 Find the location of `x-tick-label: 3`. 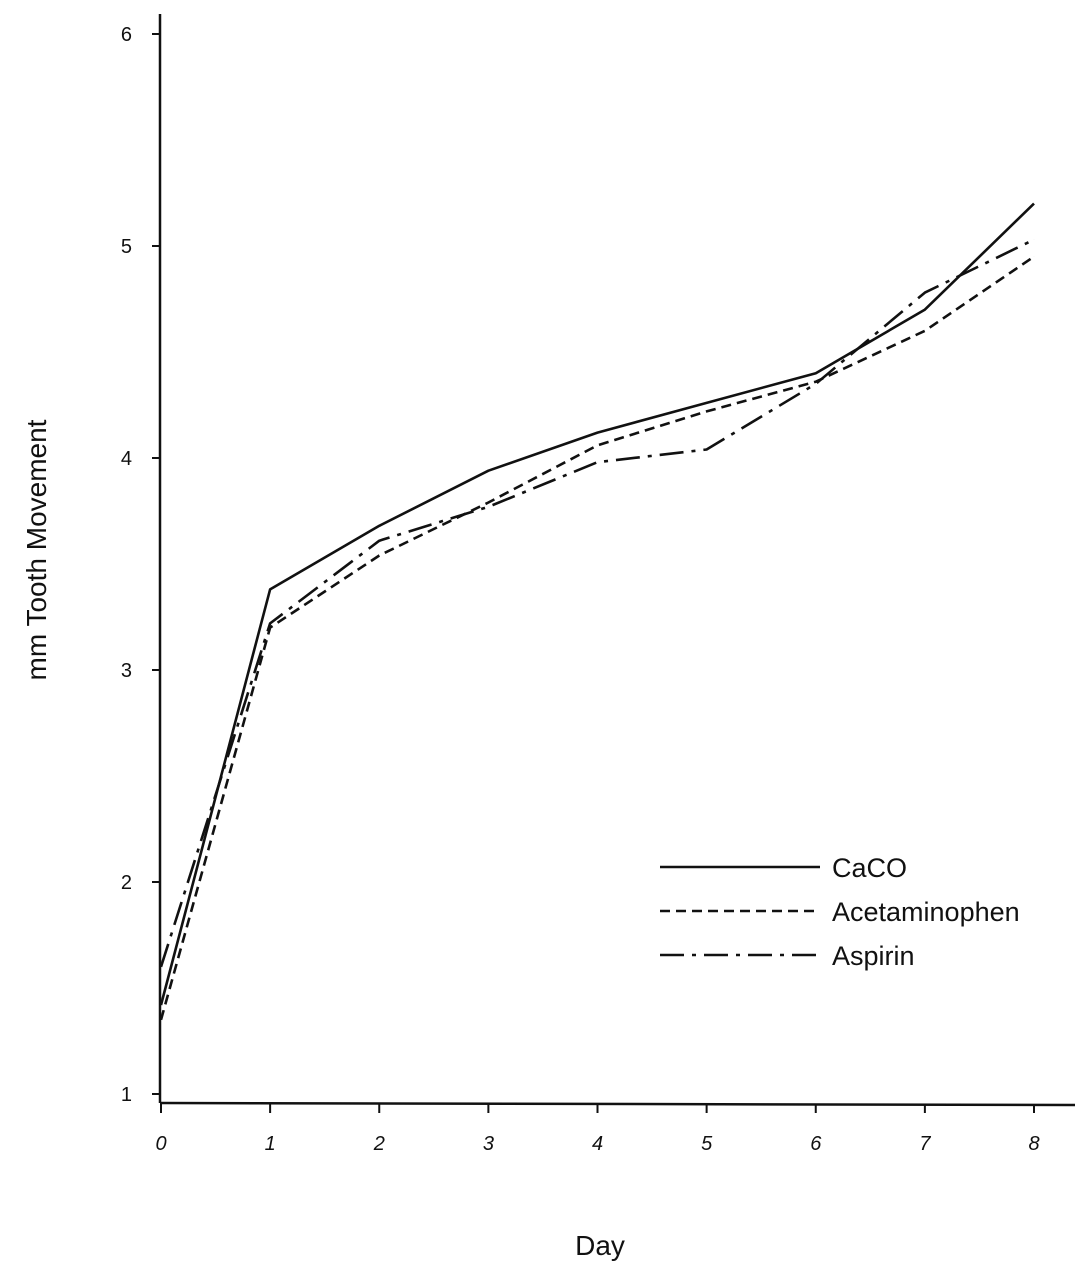

x-tick-label: 3 is located at coordinates (488, 1144).